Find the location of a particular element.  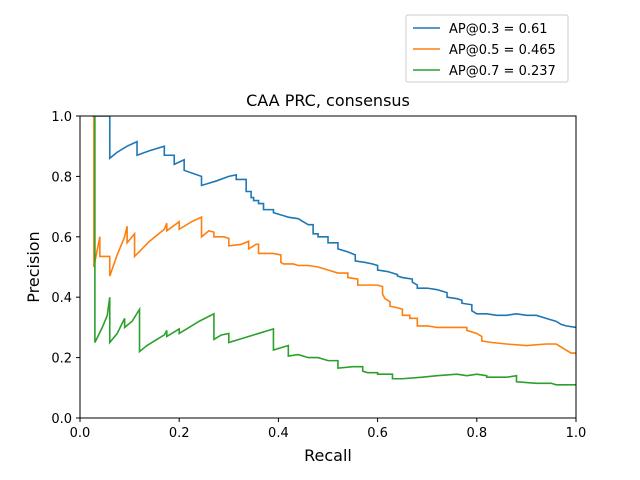

legend-frame is located at coordinates (487, 48).